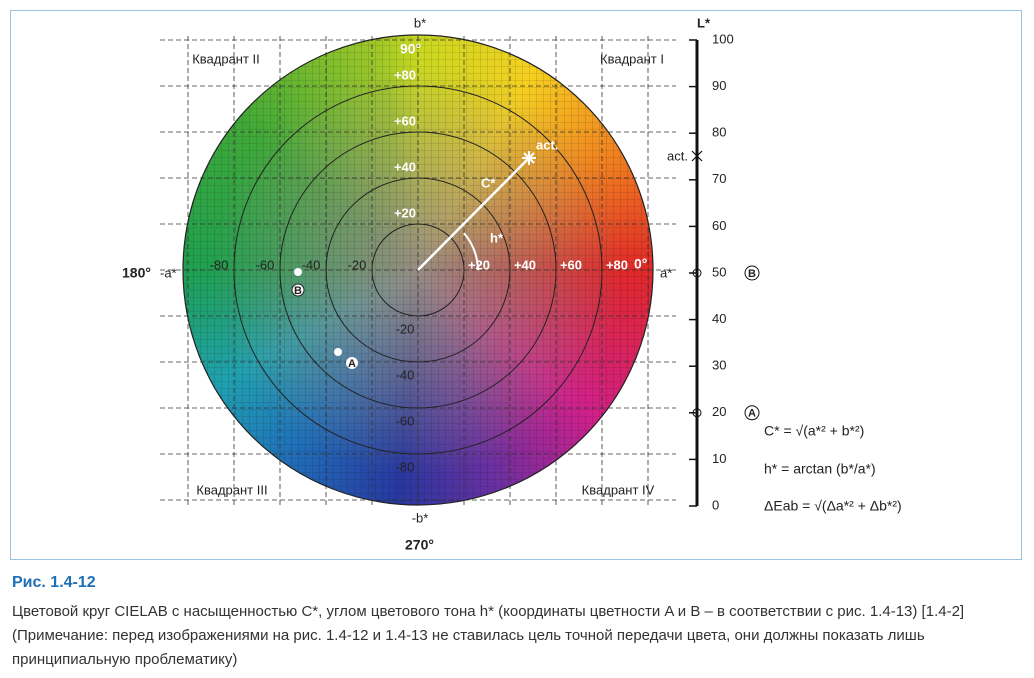 The width and height of the screenshot is (1034, 678). Describe the element at coordinates (529, 158) in the screenshot. I see `actual-star` at that location.